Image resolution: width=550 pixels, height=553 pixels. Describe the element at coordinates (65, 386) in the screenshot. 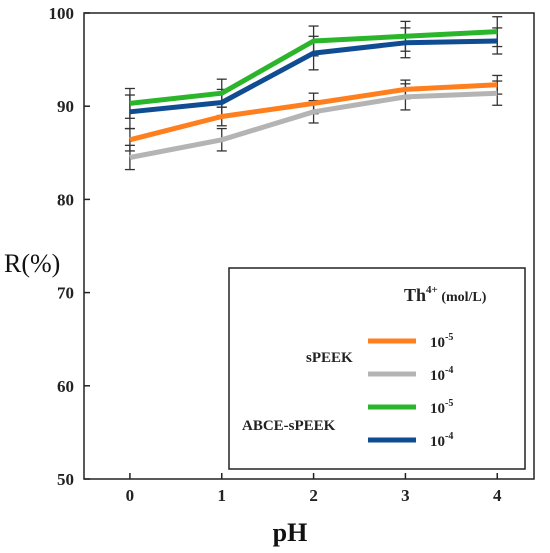

I see `y-tick-label: 60` at that location.